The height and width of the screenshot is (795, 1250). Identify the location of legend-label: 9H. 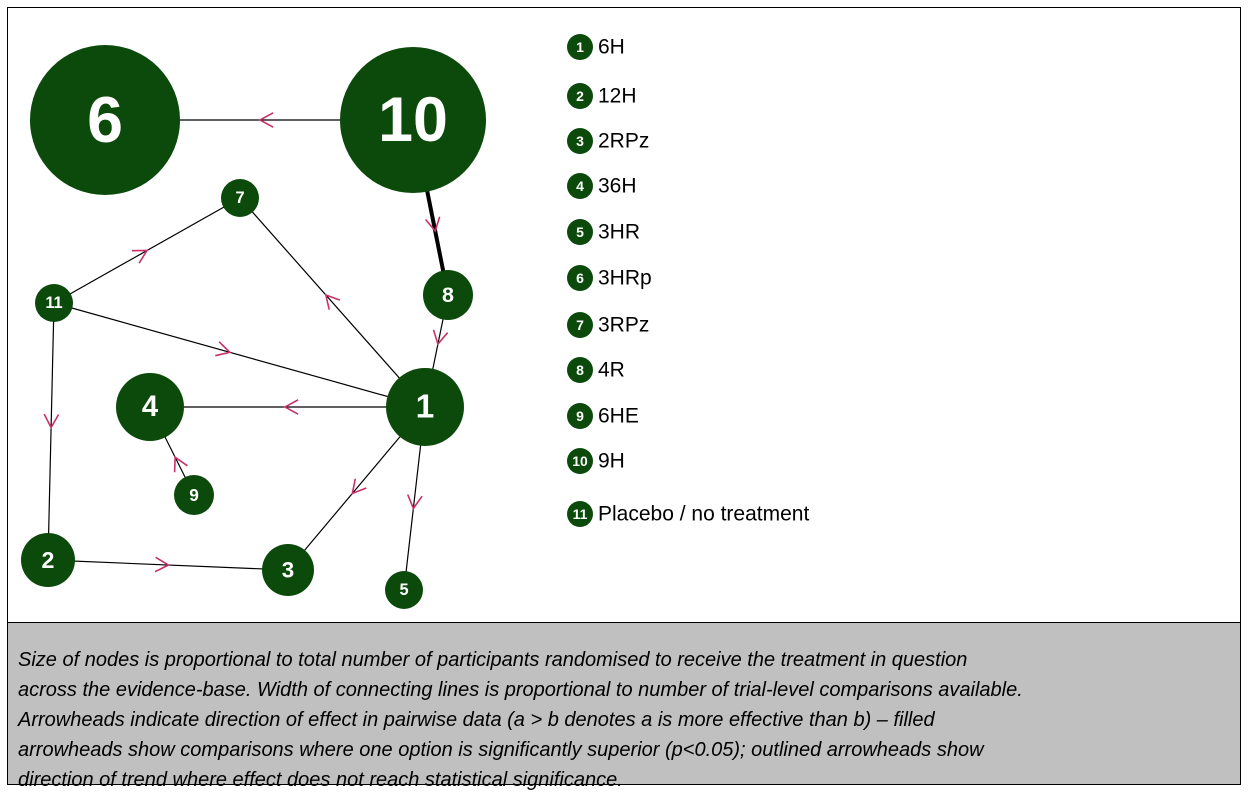
(611, 461).